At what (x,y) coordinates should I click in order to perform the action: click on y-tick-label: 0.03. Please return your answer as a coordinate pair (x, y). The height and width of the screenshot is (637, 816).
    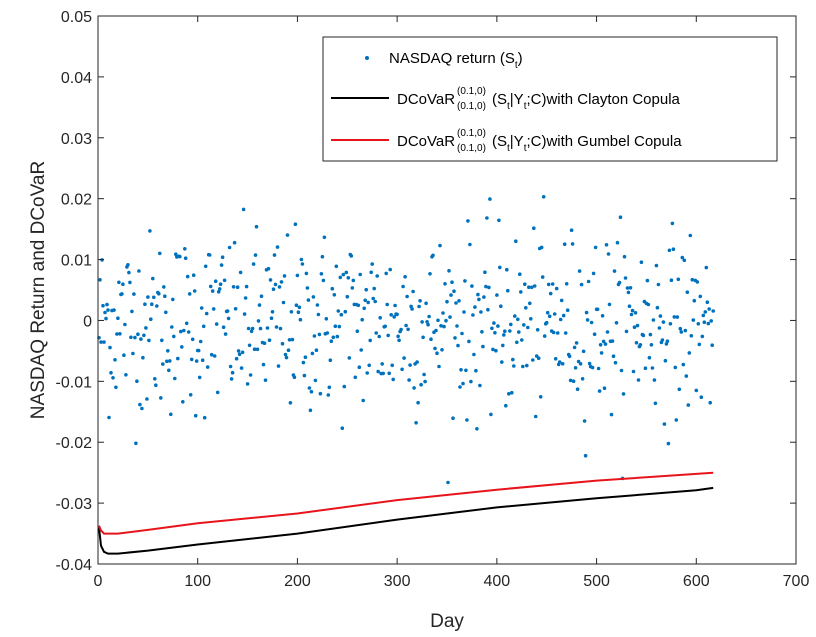
    Looking at the image, I should click on (76, 139).